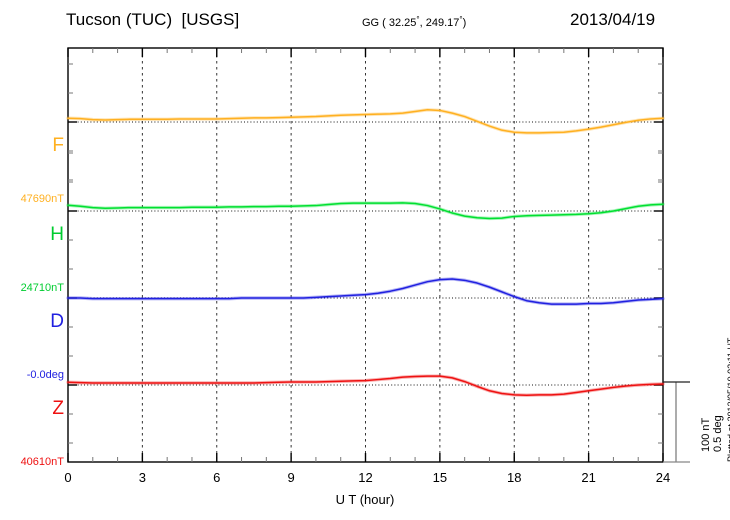 This screenshot has width=730, height=520. What do you see at coordinates (461, 19) in the screenshot?
I see `degree-symbol-lon: °` at bounding box center [461, 19].